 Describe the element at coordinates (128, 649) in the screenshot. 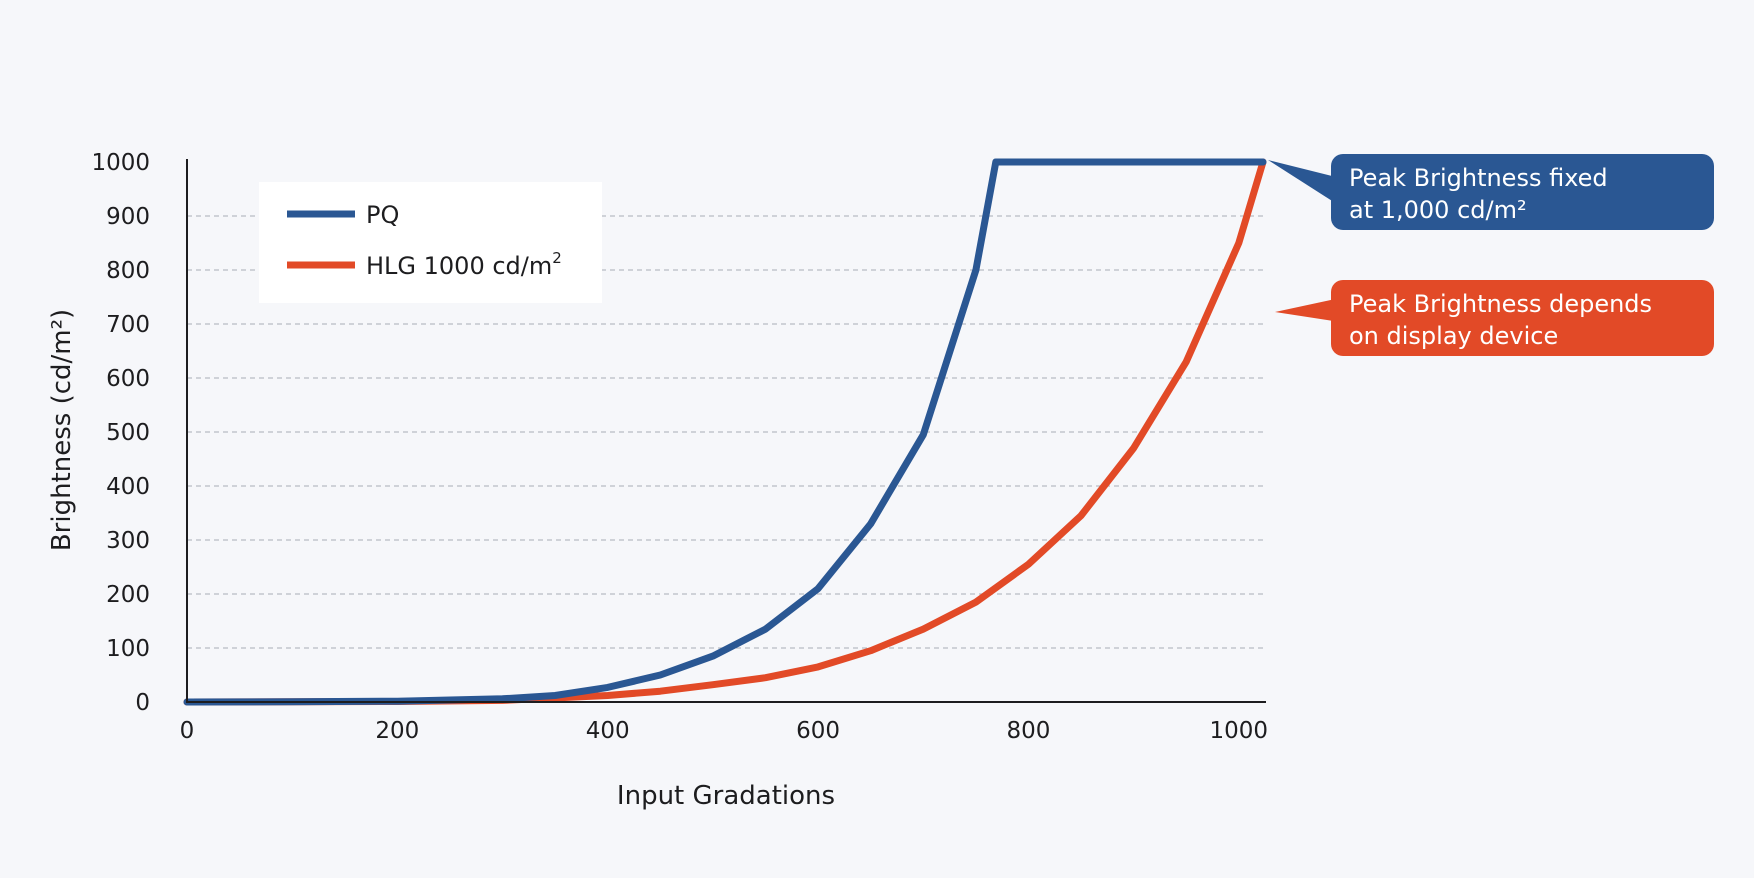

I see `y-tick-label: 100` at that location.